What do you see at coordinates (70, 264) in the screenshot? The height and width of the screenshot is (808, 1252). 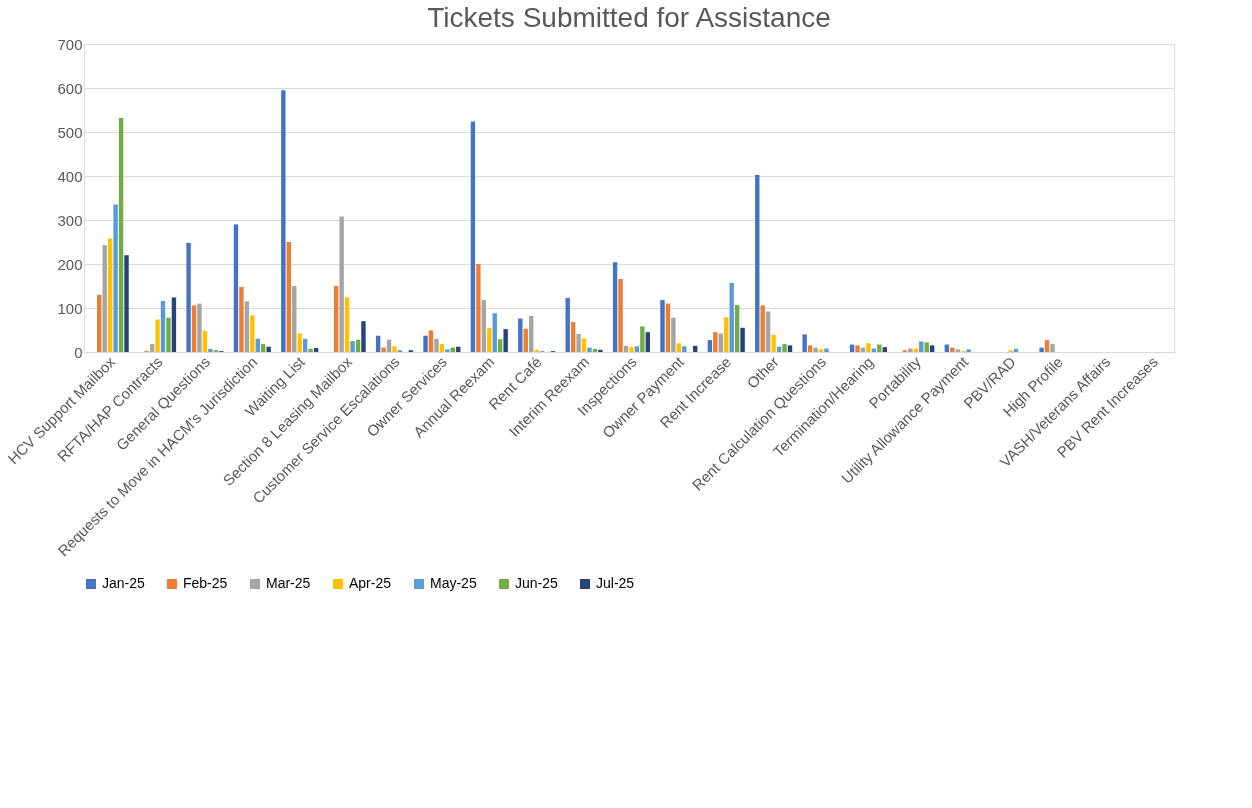 I see `y-tick-label: 200` at bounding box center [70, 264].